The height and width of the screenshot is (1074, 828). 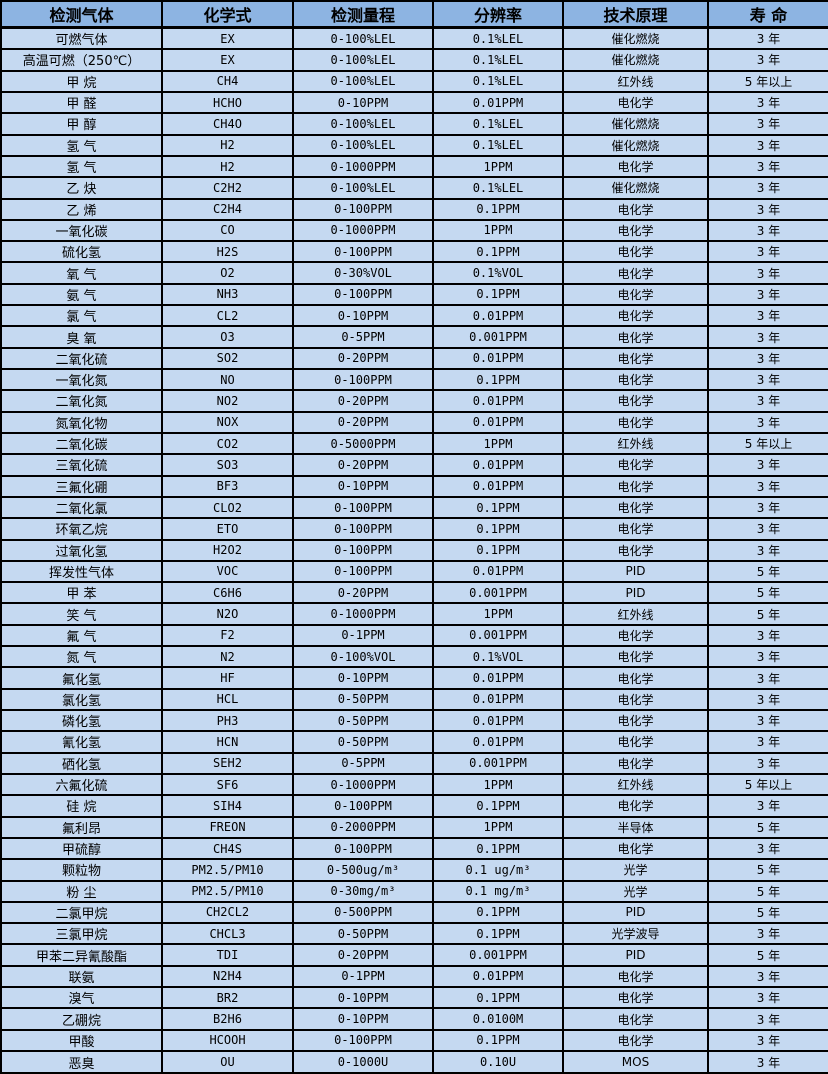 I want to click on table-row: 硒化氢 SEH2 0-5PPM 0.001PPM 电化学 3 年, so click(x=414, y=763).